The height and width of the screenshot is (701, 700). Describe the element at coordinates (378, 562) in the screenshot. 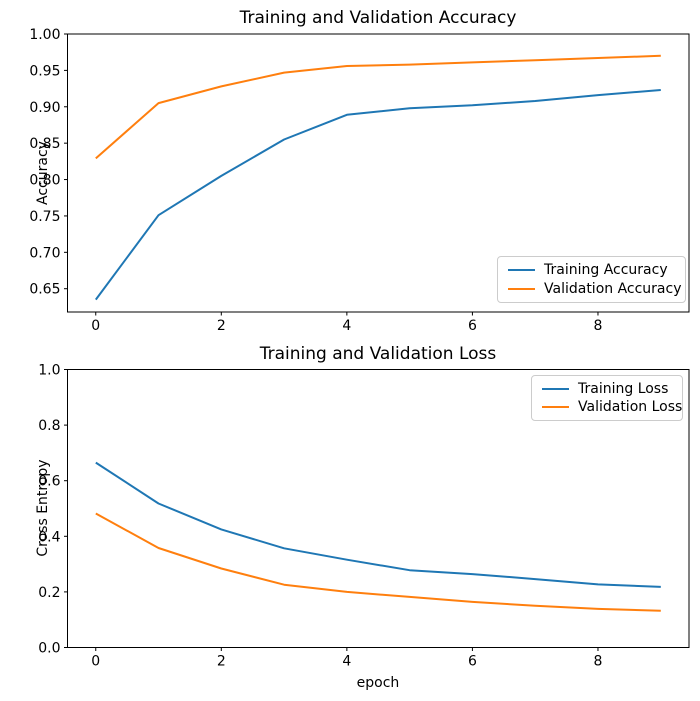

I see `series-line-validation-loss` at that location.